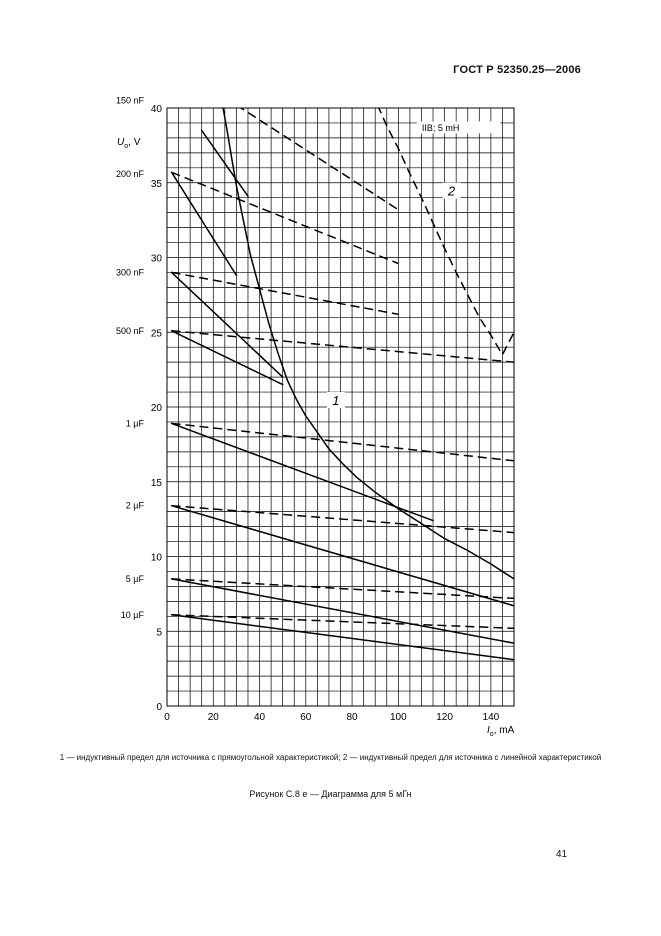 Image resolution: width=661 pixels, height=936 pixels. I want to click on capacitance-label: 500 nF, so click(130, 331).